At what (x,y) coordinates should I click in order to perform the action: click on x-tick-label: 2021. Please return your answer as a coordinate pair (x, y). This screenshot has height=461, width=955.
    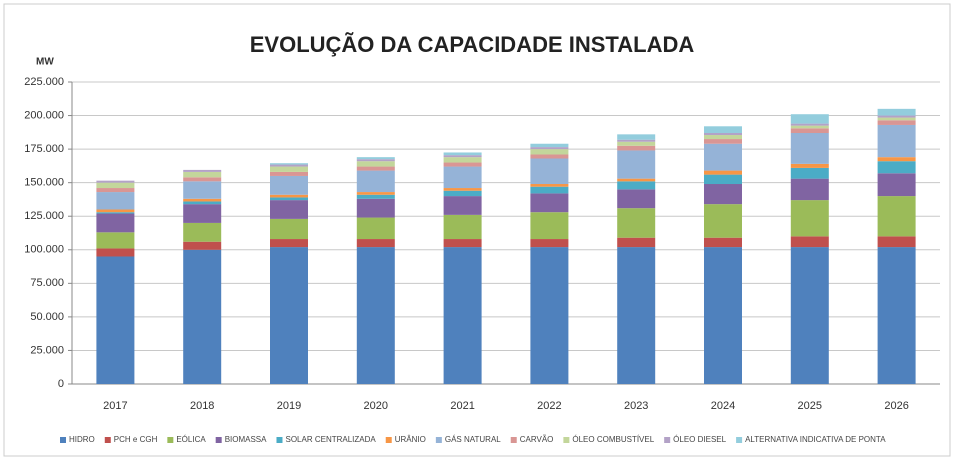
    Looking at the image, I should click on (462, 406).